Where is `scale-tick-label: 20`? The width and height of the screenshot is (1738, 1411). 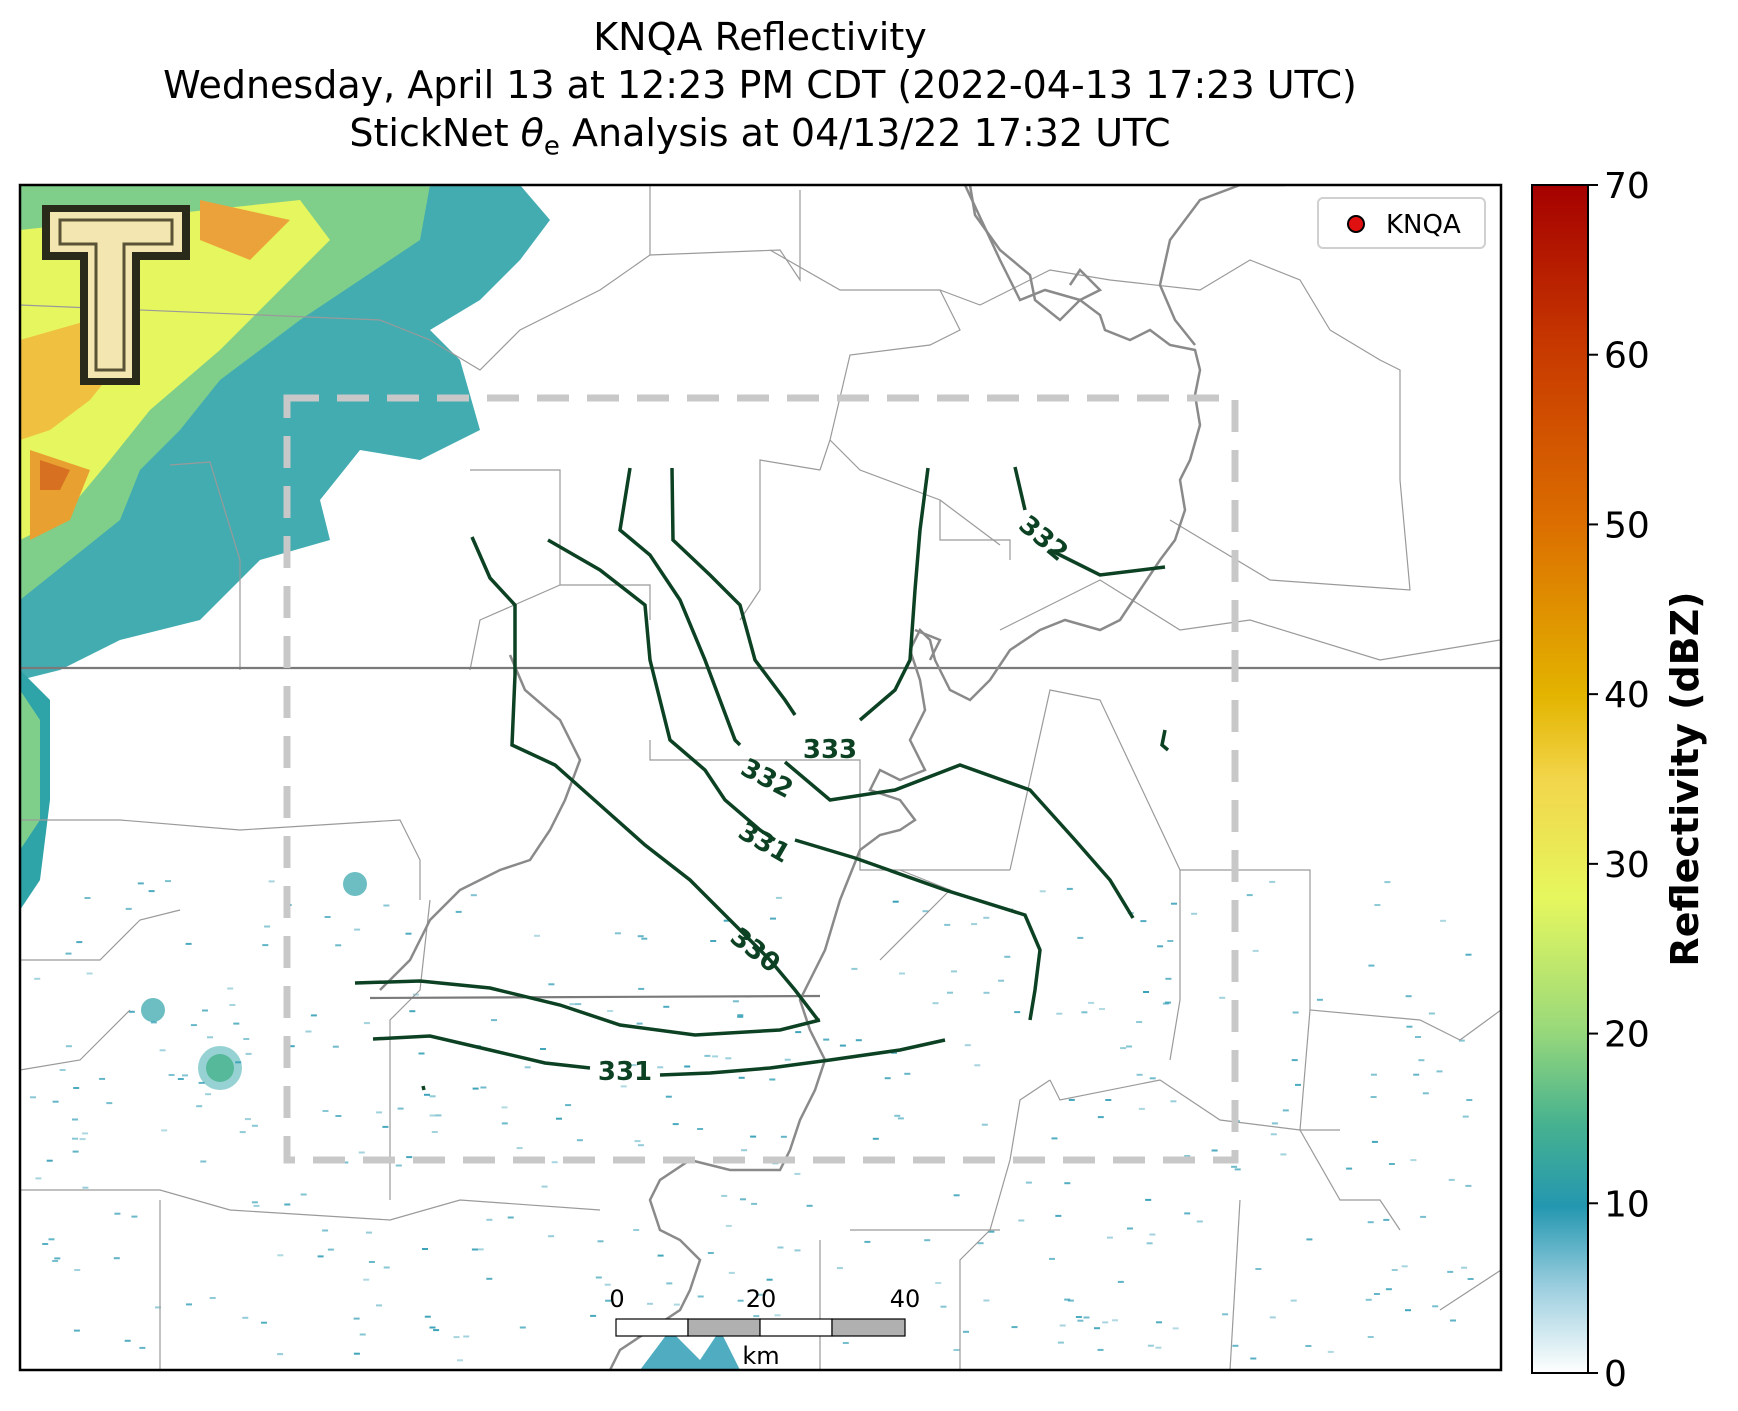 scale-tick-label: 20 is located at coordinates (761, 1299).